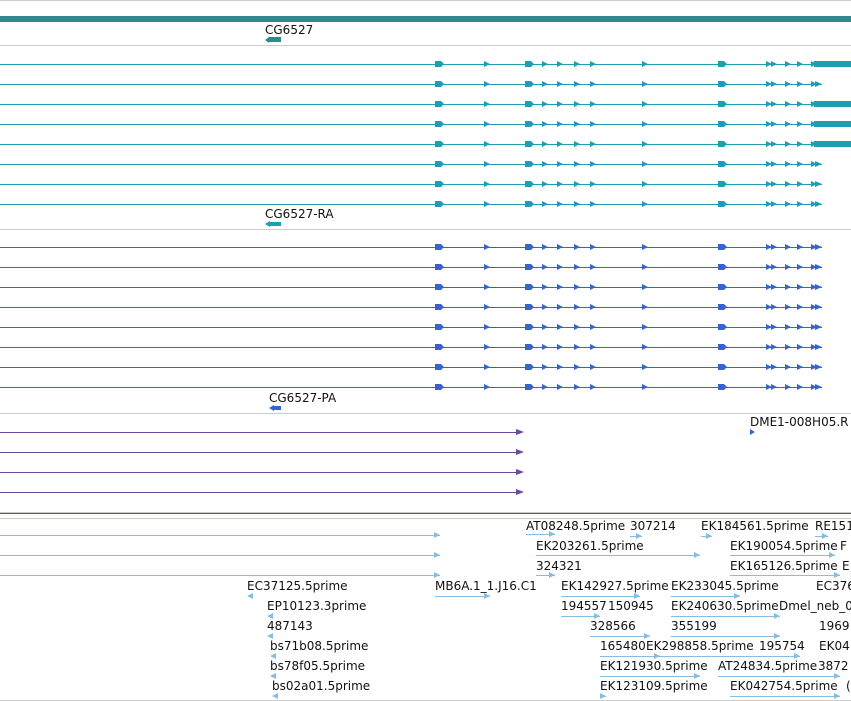  I want to click on est-label: EK121930.5prime, so click(654, 666).